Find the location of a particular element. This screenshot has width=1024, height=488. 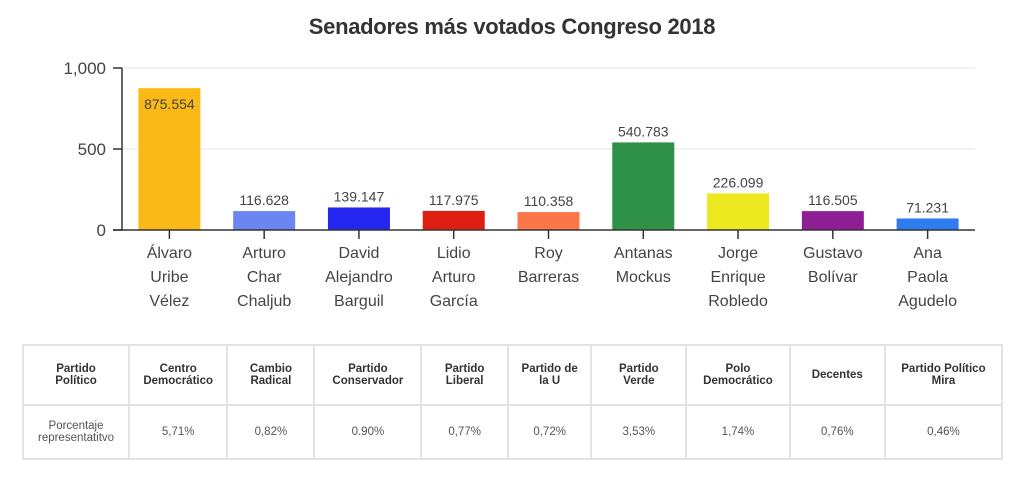

x-tick-label: Barreras is located at coordinates (548, 277).